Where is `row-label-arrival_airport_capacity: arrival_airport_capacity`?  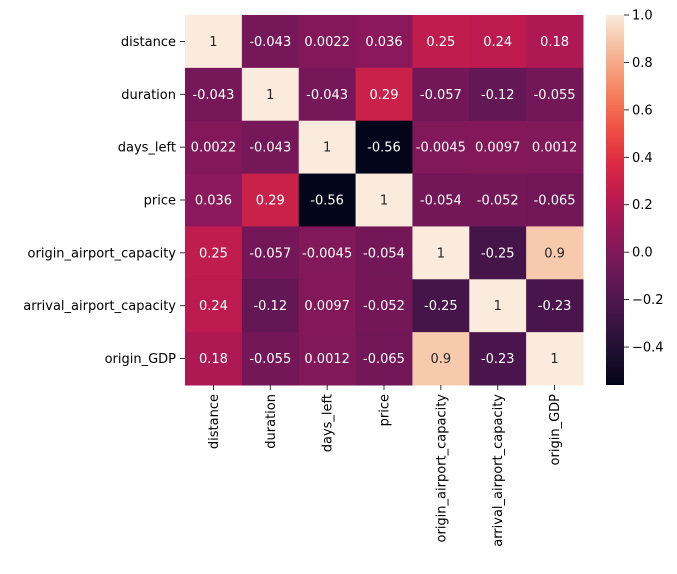
row-label-arrival_airport_capacity: arrival_airport_capacity is located at coordinates (99, 306).